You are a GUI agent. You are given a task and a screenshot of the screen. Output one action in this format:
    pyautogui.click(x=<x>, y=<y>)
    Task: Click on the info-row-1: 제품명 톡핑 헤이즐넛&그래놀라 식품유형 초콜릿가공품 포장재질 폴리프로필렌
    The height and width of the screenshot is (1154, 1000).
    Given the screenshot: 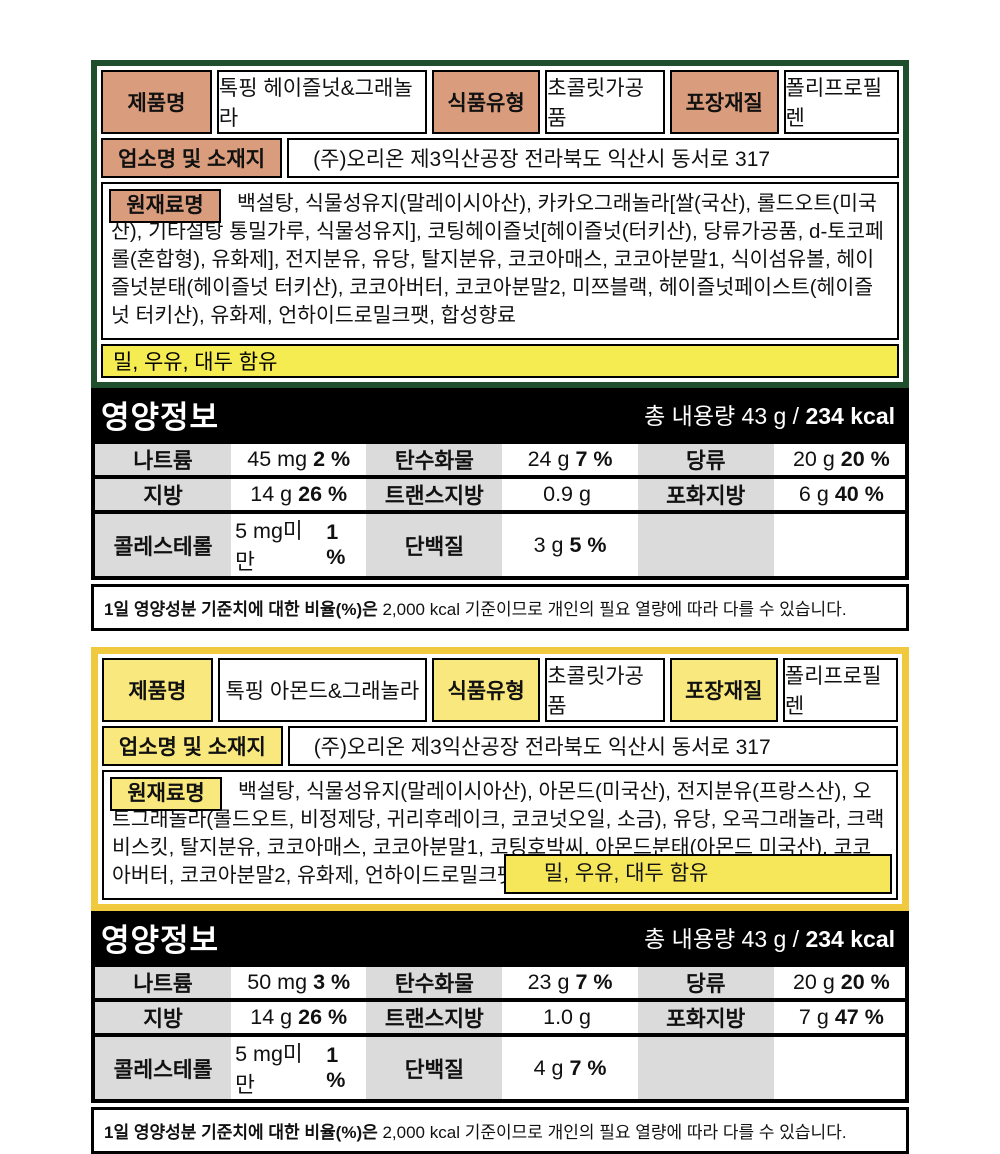 What is the action you would take?
    pyautogui.click(x=500, y=102)
    